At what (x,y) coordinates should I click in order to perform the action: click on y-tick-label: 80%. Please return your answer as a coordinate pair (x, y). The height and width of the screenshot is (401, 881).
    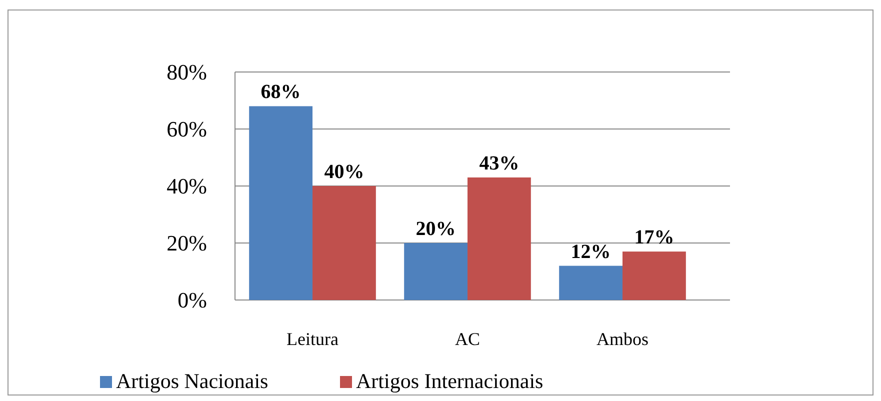
    Looking at the image, I should click on (186, 72).